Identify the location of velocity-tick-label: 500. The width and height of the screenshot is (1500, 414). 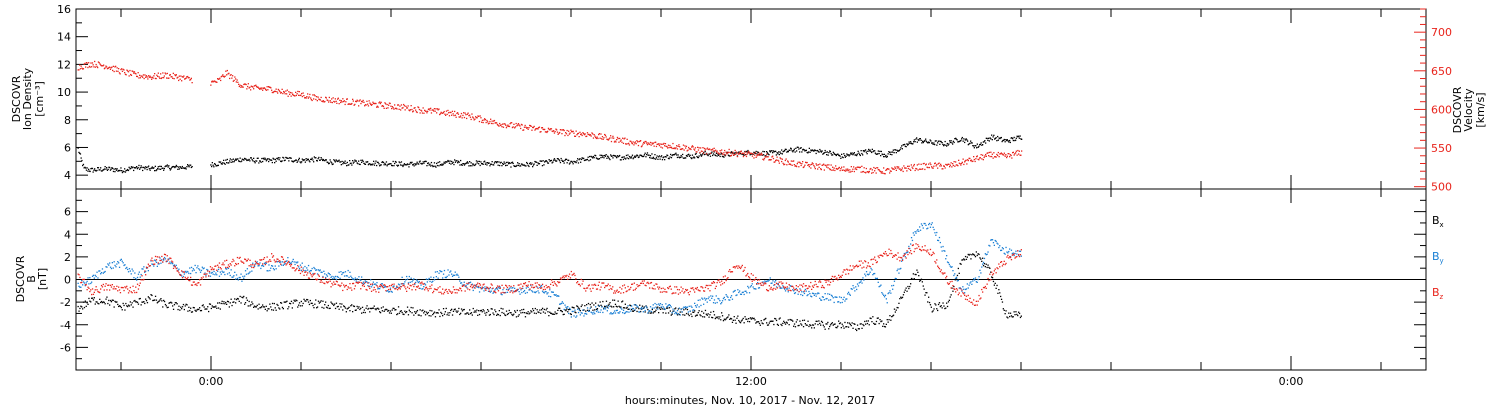
(1441, 187).